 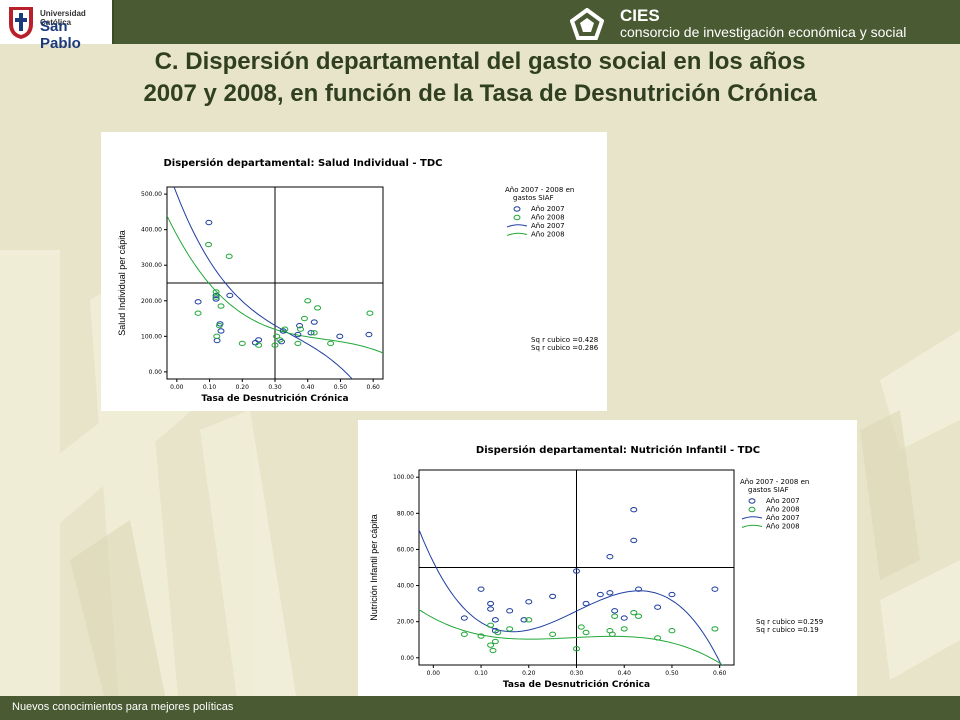 I want to click on x-tick-label: 0.10, so click(x=210, y=387).